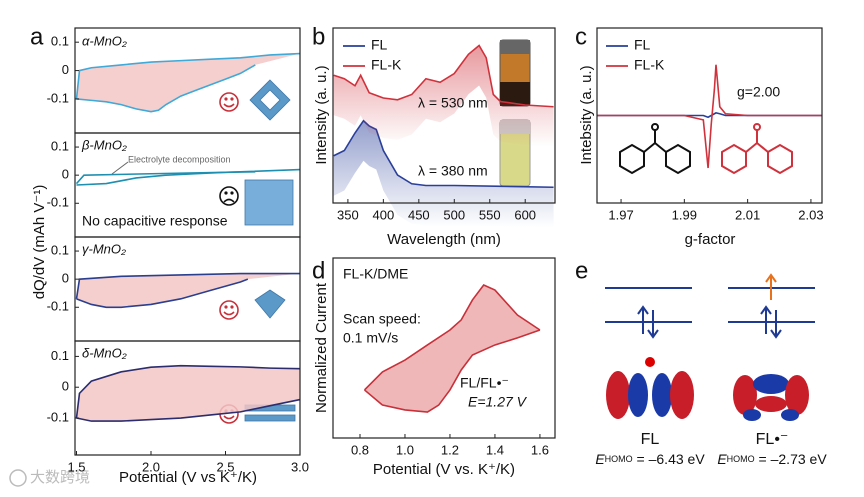 The height and width of the screenshot is (497, 864). I want to click on chart-title: γ-MnO₂, so click(104, 248).